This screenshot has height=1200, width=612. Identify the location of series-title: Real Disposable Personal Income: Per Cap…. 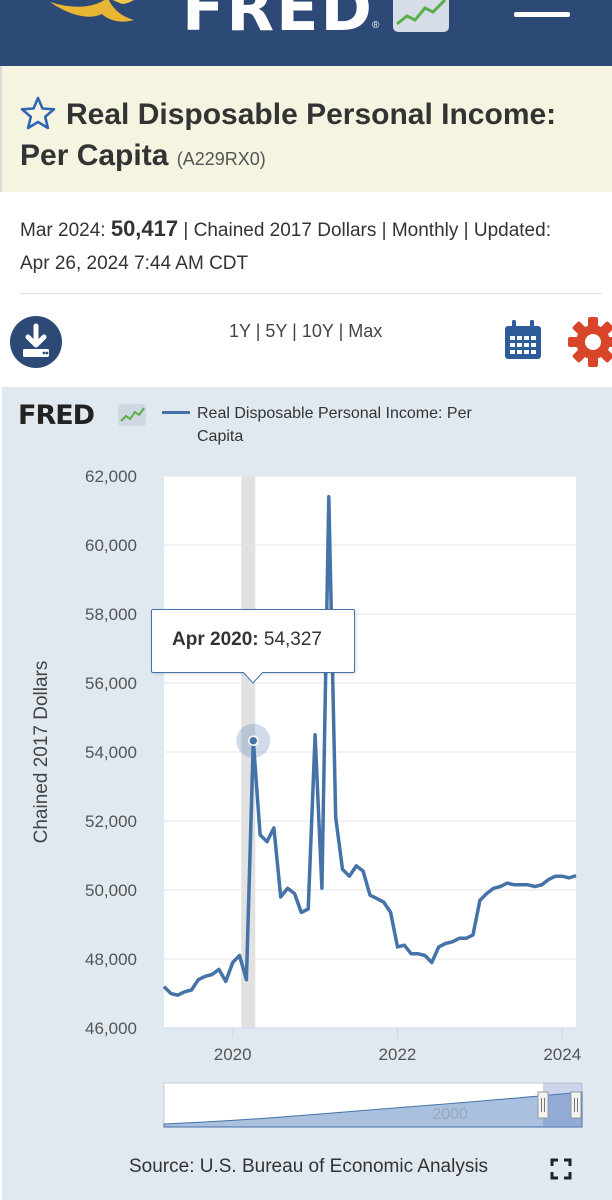
(307, 137).